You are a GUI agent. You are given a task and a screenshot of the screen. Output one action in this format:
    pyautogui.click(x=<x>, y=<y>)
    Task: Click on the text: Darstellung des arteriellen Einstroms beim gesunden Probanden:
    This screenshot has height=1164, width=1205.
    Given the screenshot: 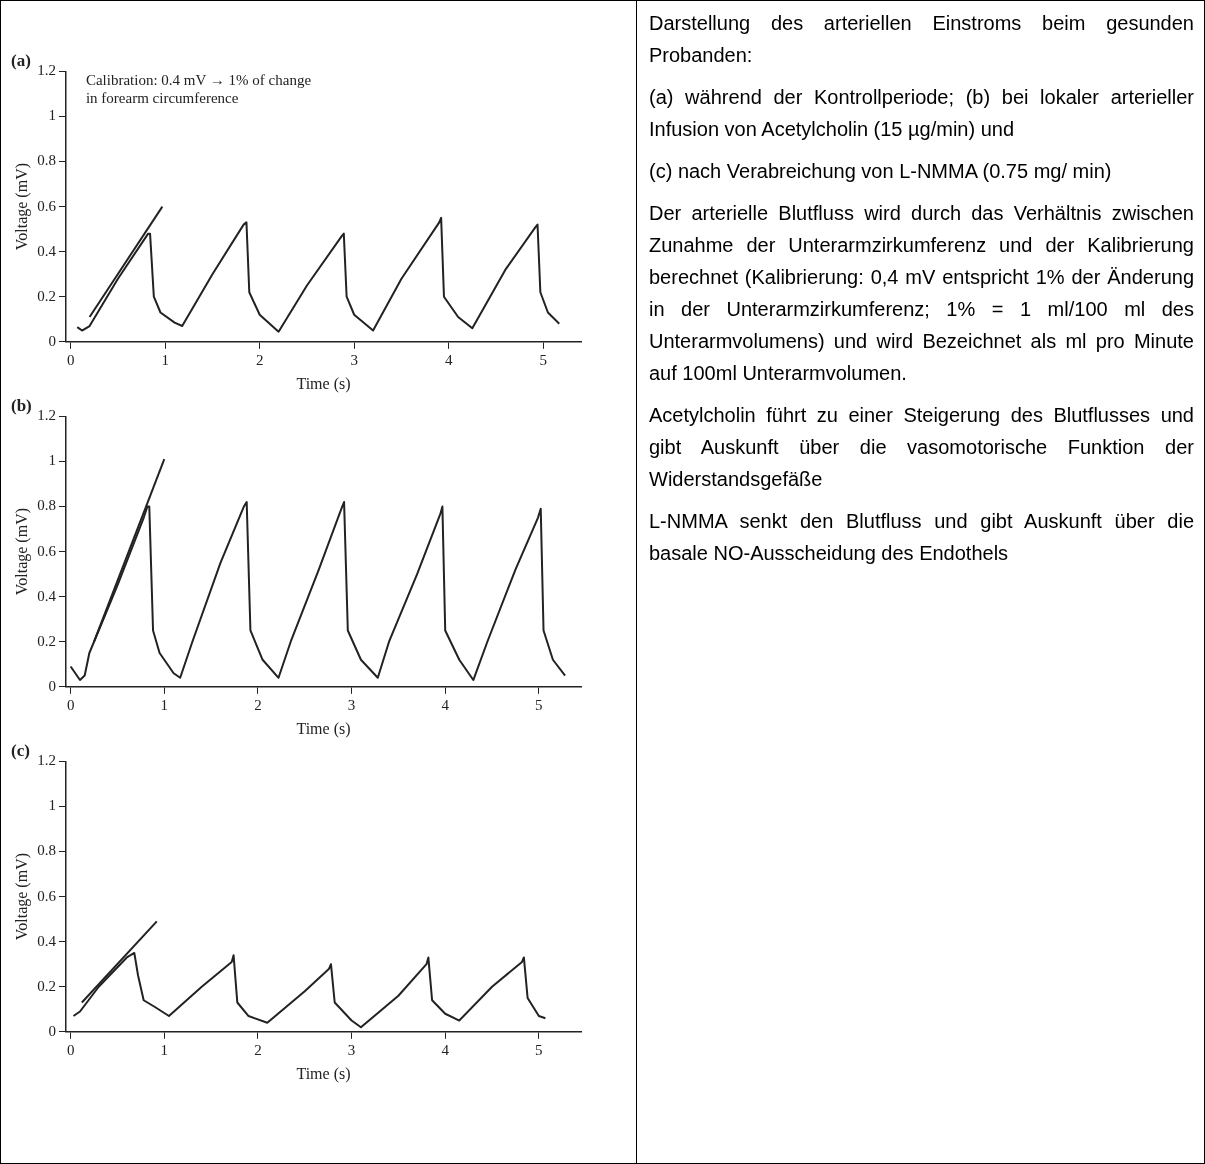 What is the action you would take?
    pyautogui.click(x=921, y=39)
    